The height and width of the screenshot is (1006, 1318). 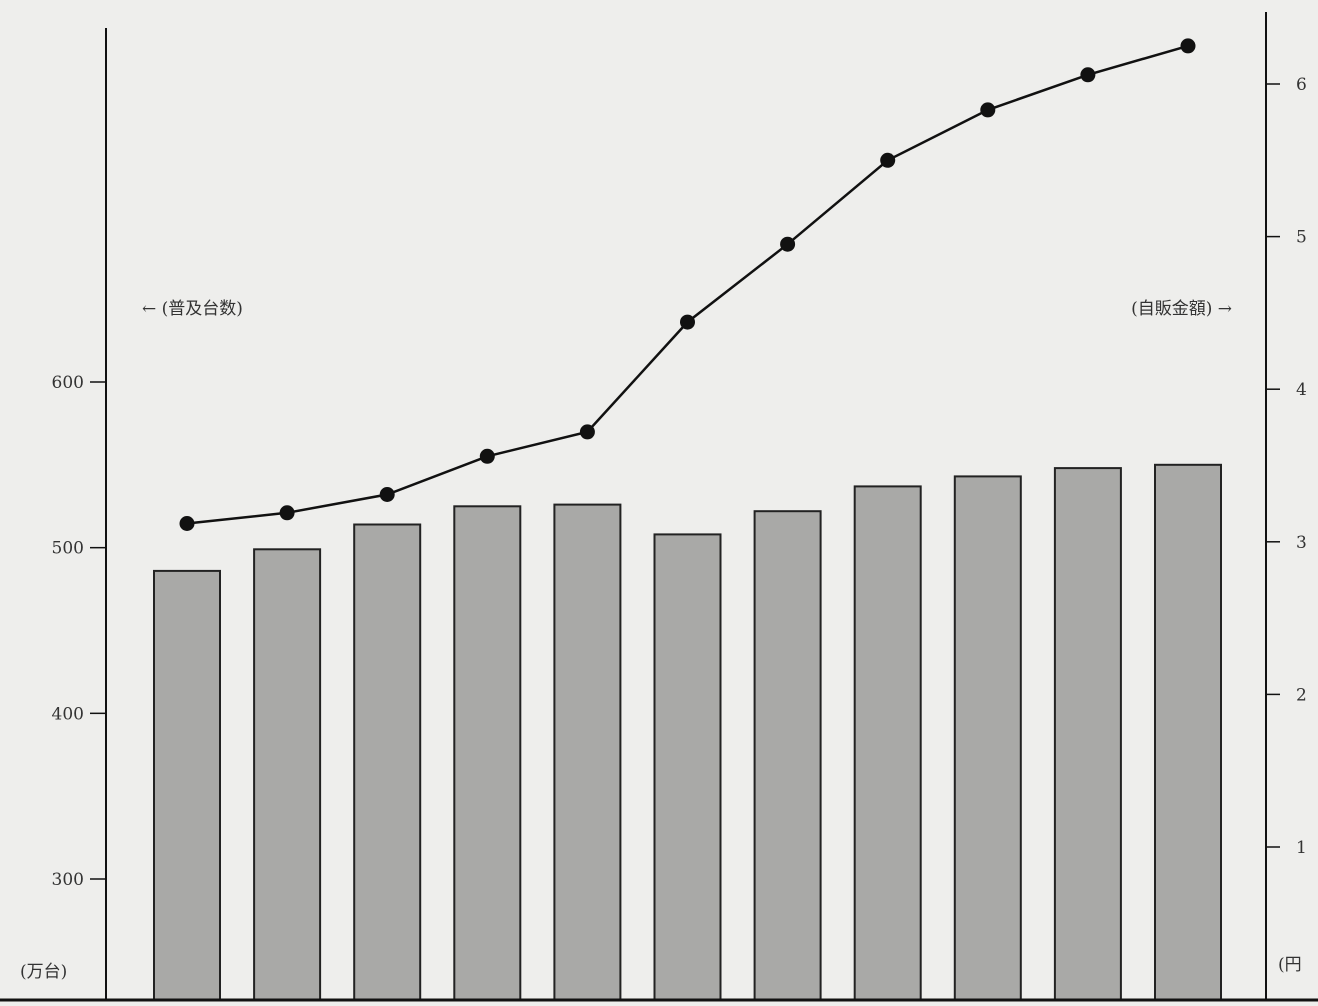 I want to click on right-axis-ticks: 1 2 3 4 5 6, so click(x=1286, y=466).